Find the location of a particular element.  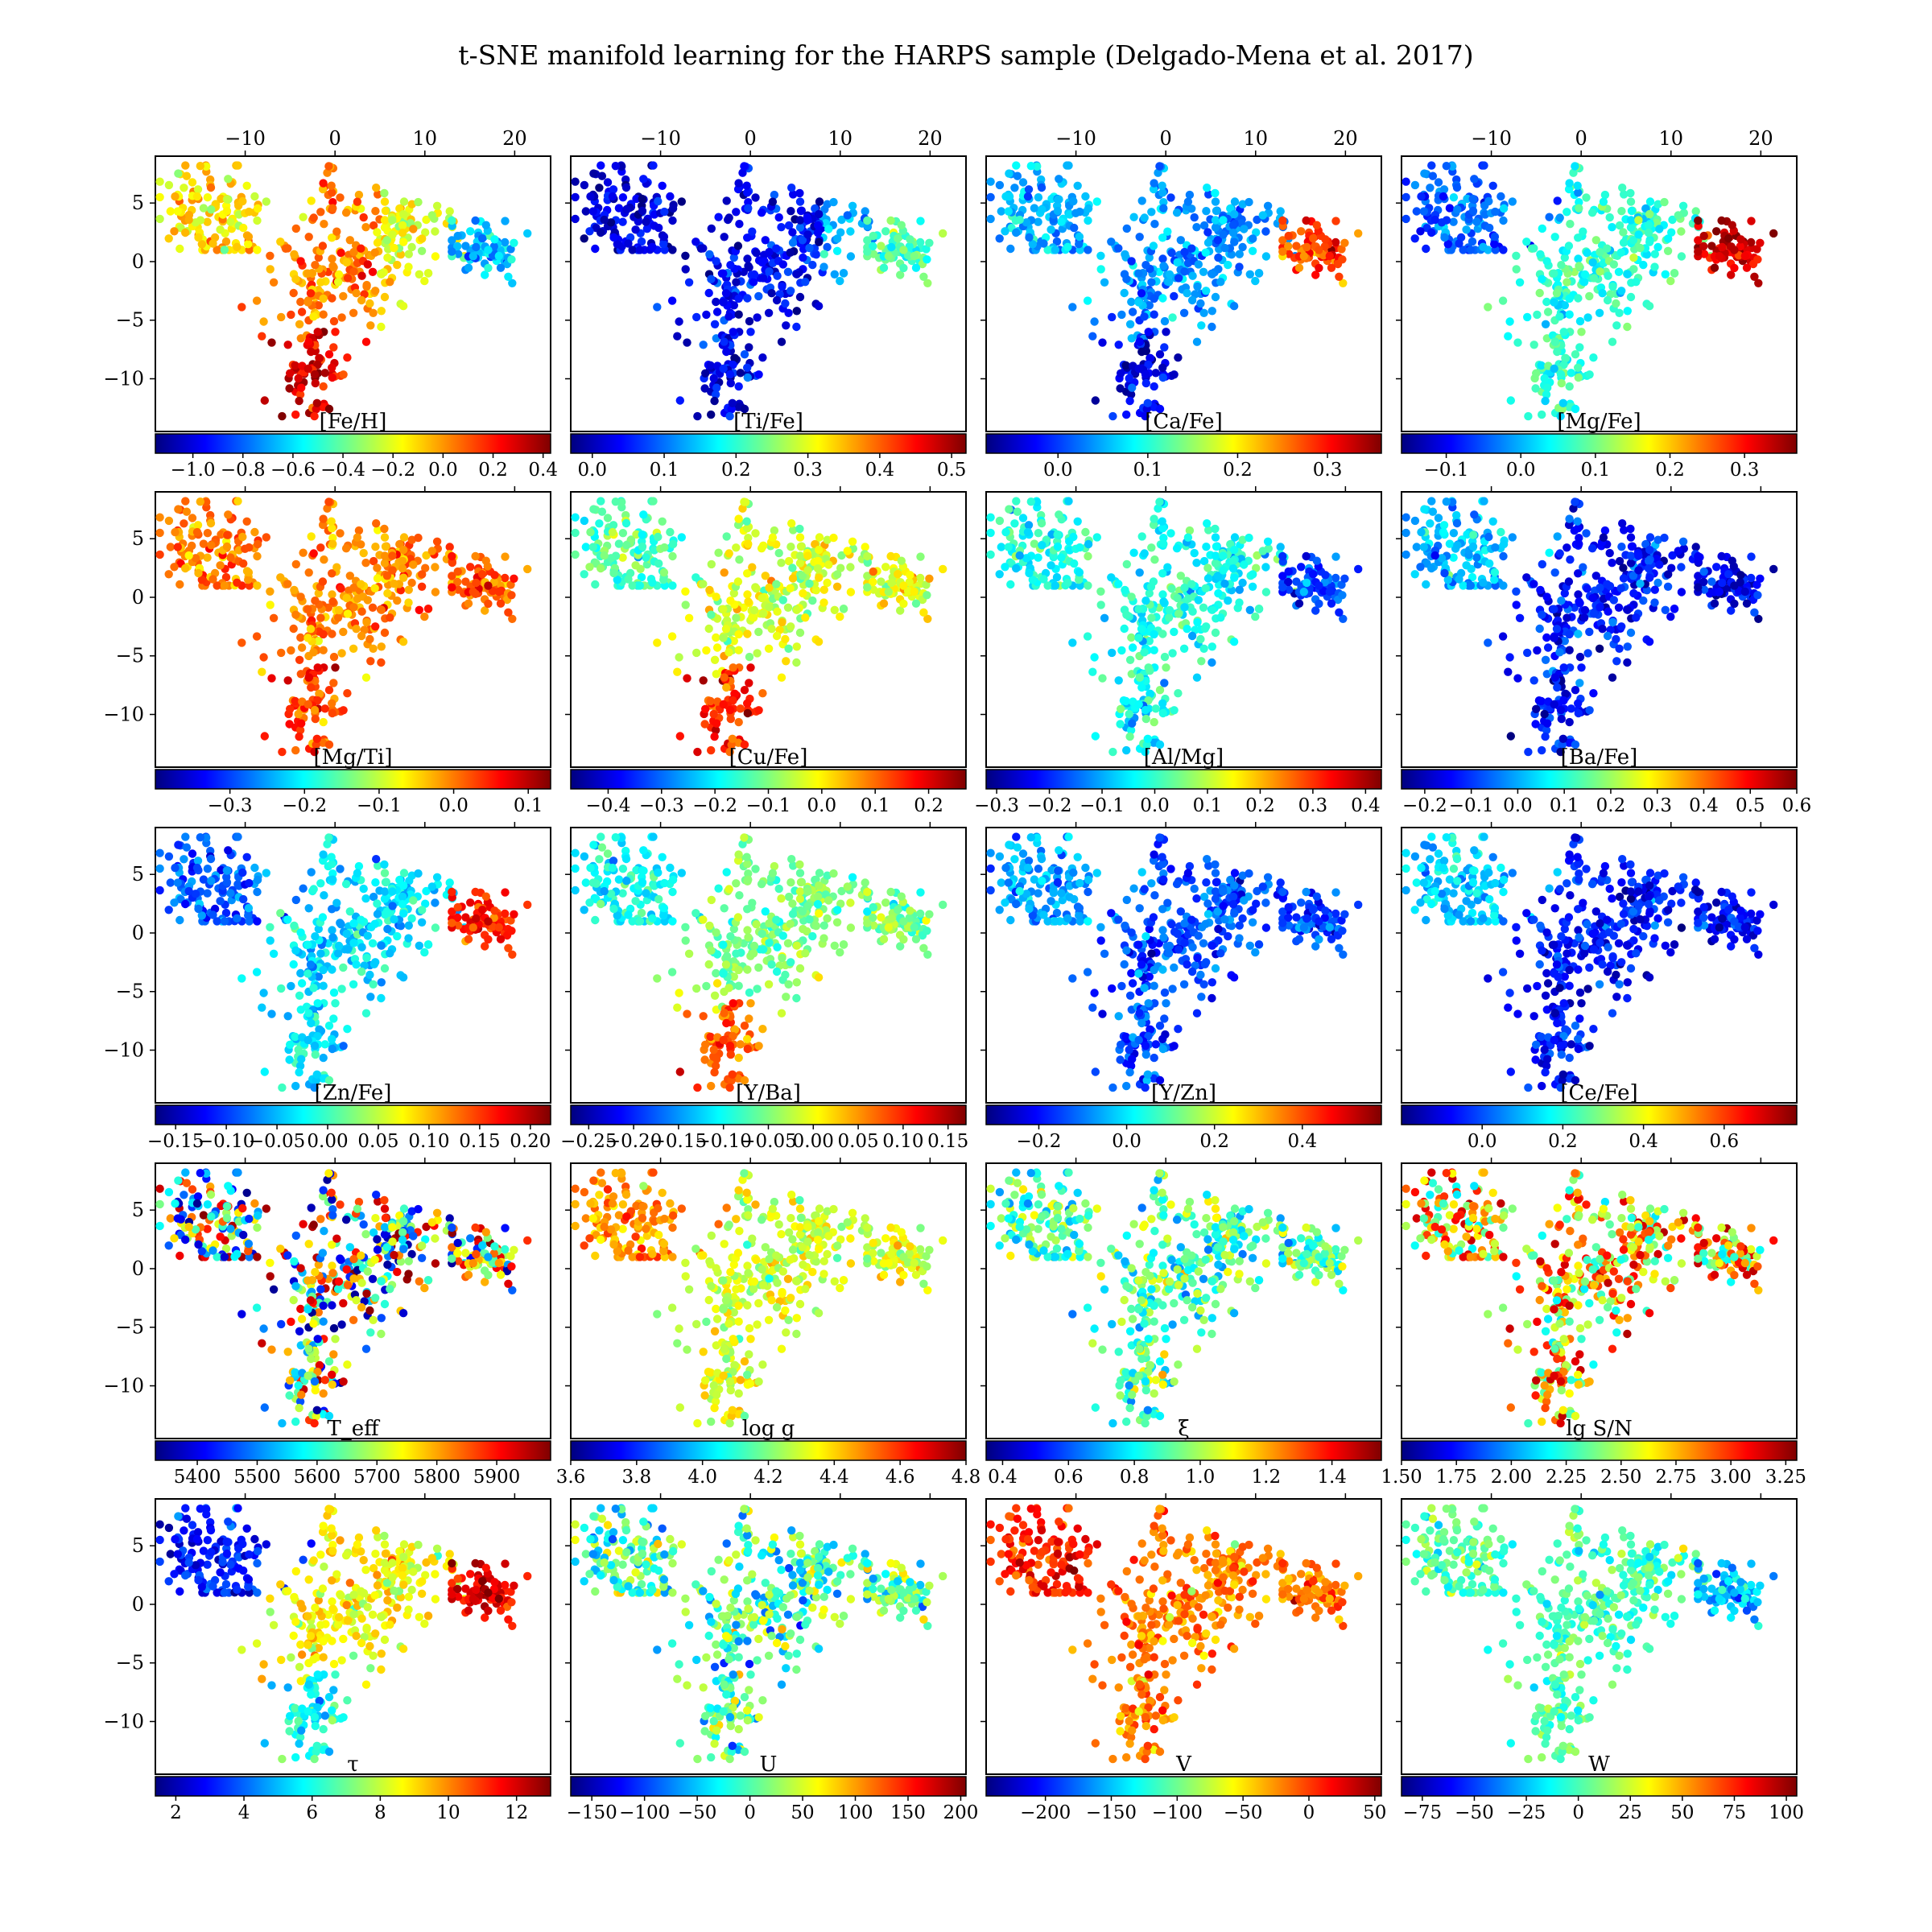

colorbar-tick-label: −0.2 is located at coordinates (392, 470).